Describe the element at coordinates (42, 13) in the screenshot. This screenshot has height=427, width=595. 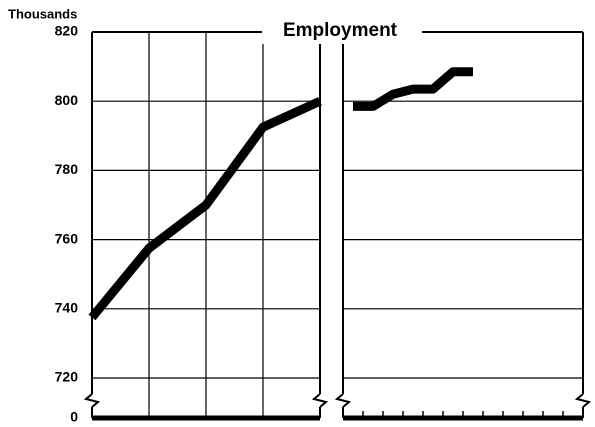
I see `y-axis-label: Thousands` at that location.